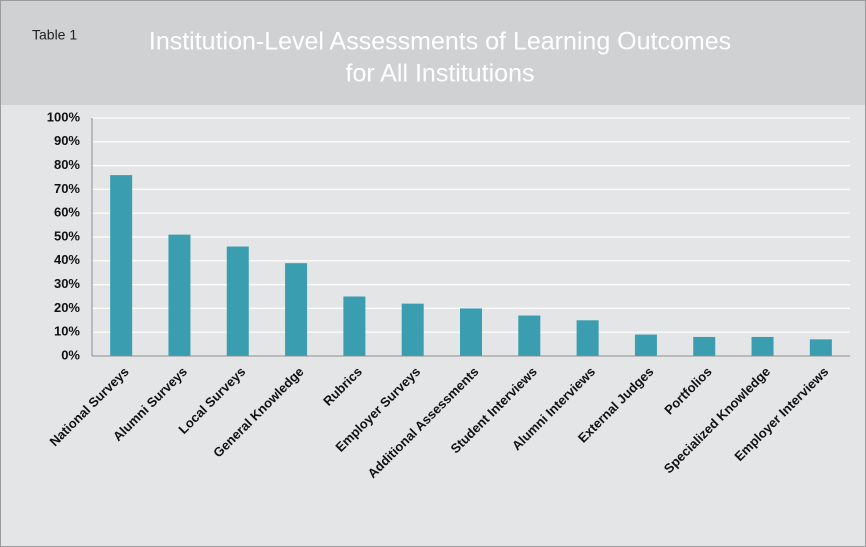 Image resolution: width=866 pixels, height=547 pixels. Describe the element at coordinates (67, 164) in the screenshot. I see `y-tick-label: 80%` at that location.